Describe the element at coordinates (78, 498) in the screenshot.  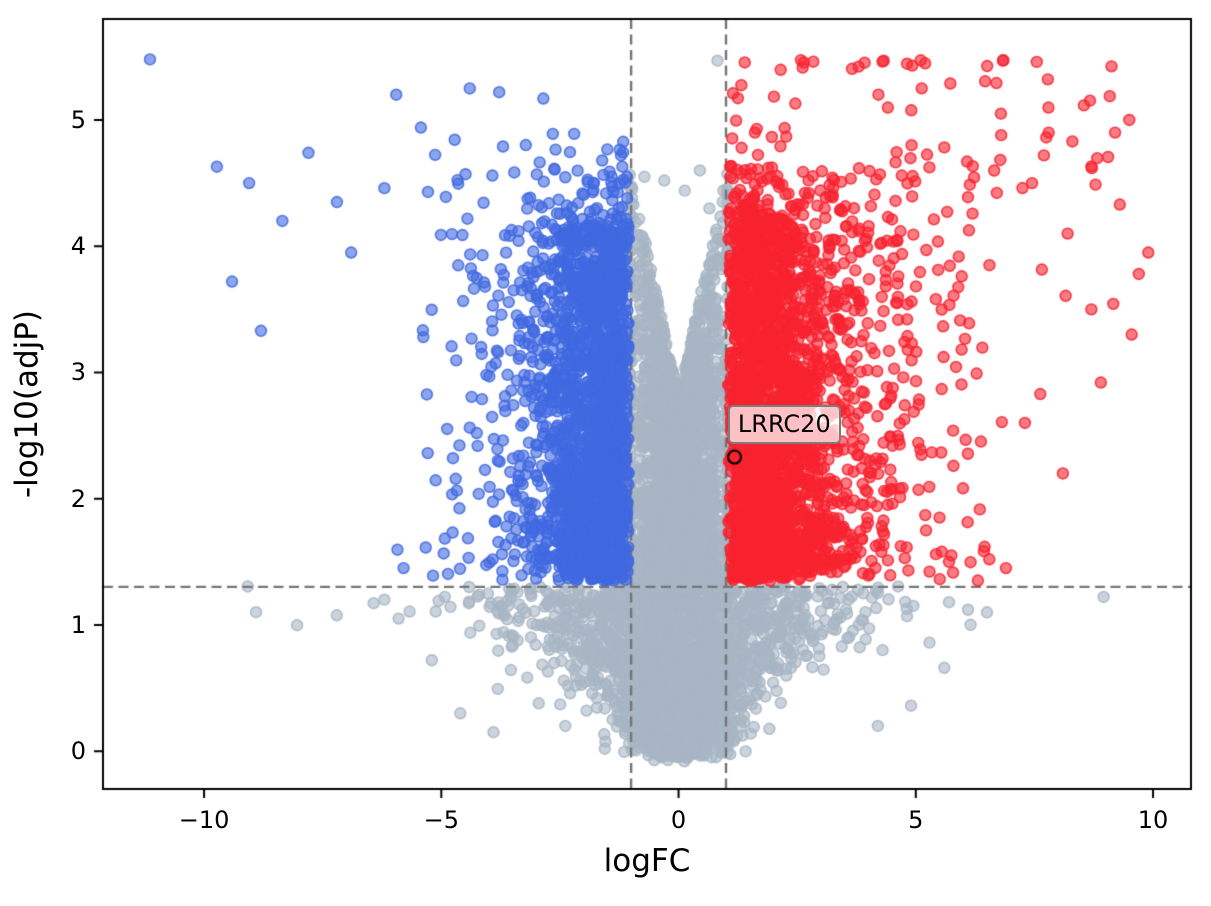
I see `y-tick-label: 2` at that location.